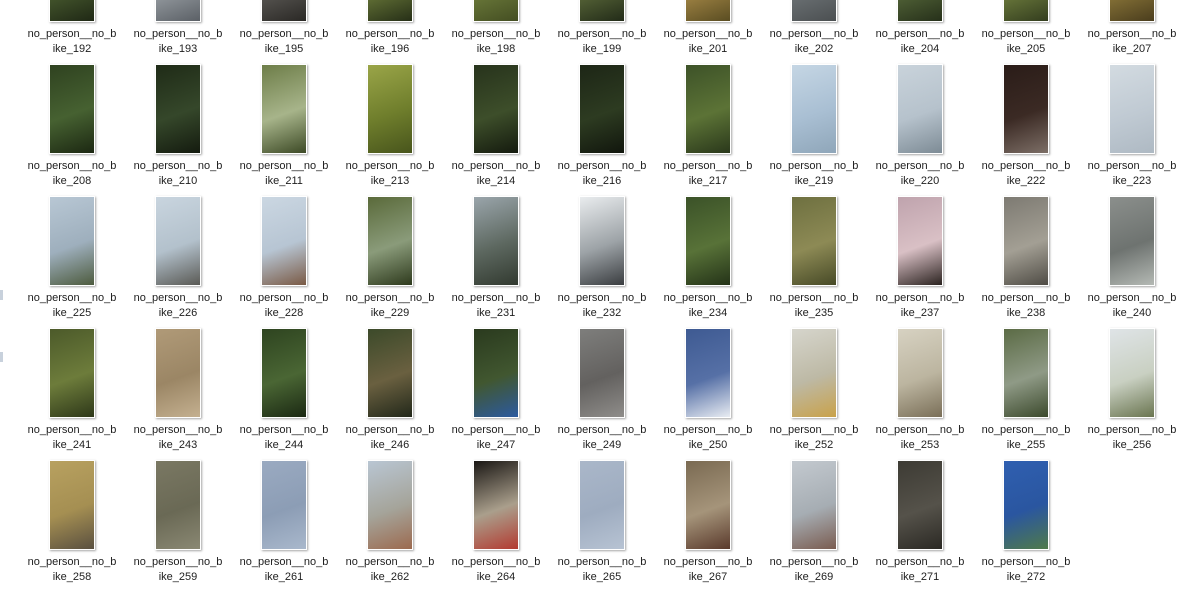 The width and height of the screenshot is (1194, 590). What do you see at coordinates (72, 31) in the screenshot?
I see `file-item: no_person__no_b ike_192` at bounding box center [72, 31].